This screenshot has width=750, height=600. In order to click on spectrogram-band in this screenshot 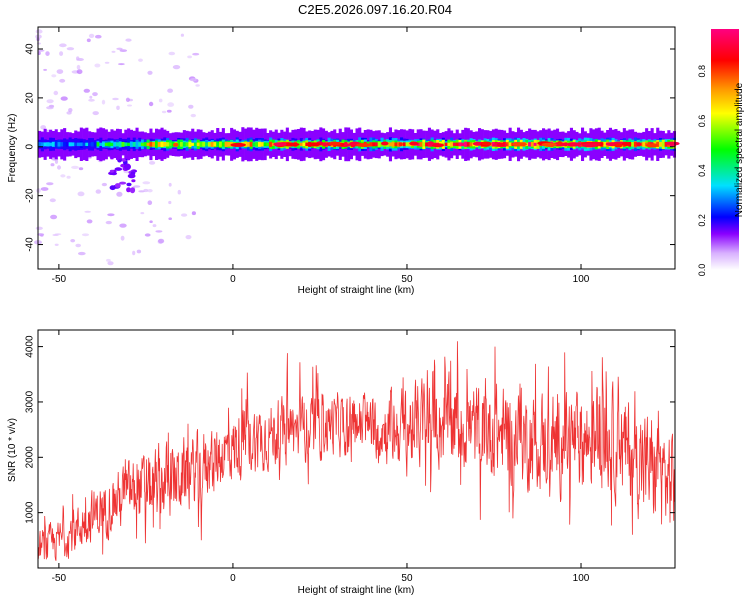, I will do `click(359, 144)`.